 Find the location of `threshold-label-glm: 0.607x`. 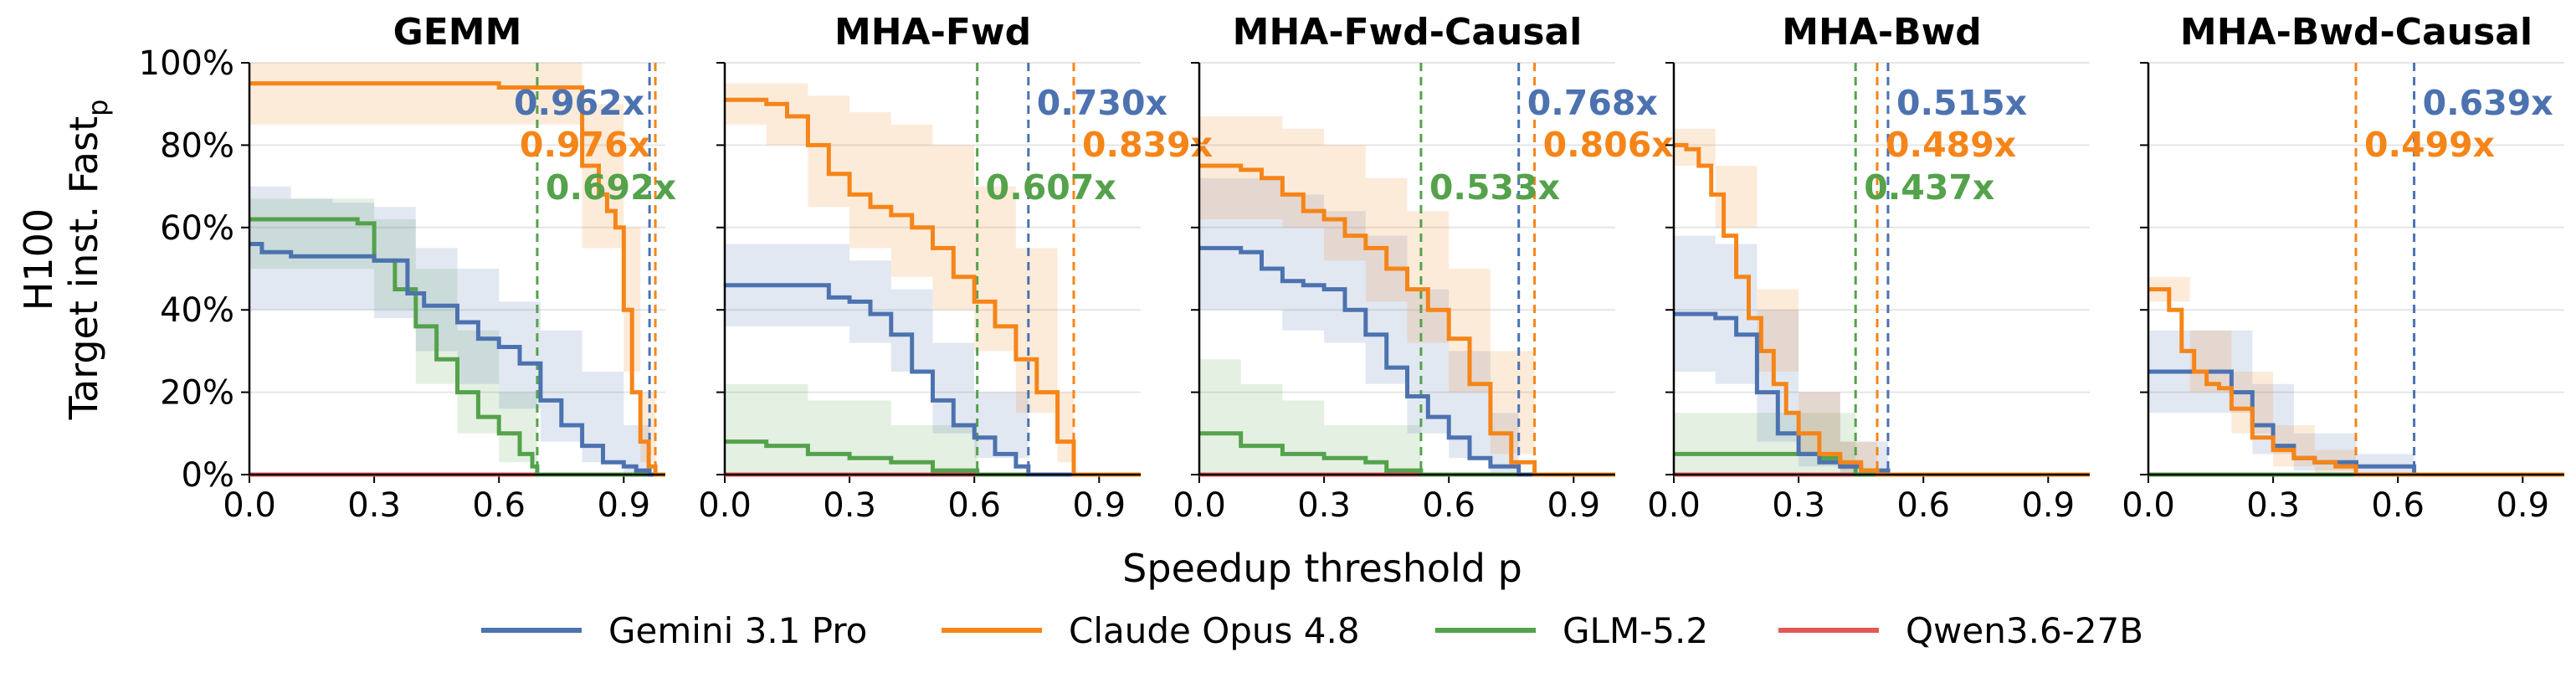

threshold-label-glm: 0.607x is located at coordinates (1051, 187).